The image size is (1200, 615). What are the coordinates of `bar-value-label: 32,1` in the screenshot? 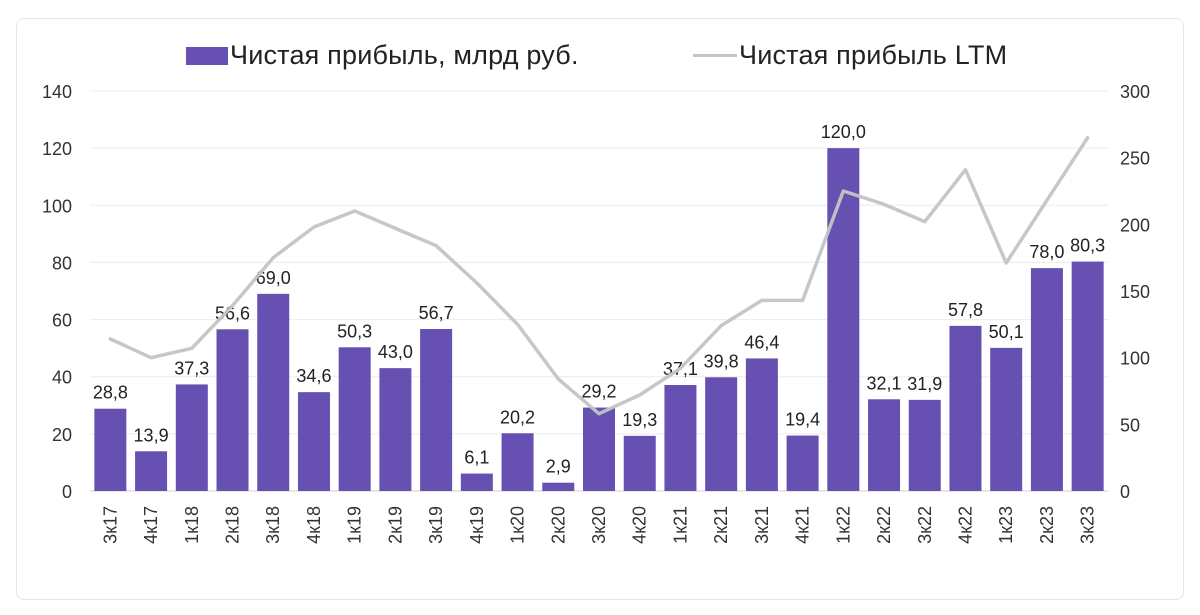 It's located at (884, 383).